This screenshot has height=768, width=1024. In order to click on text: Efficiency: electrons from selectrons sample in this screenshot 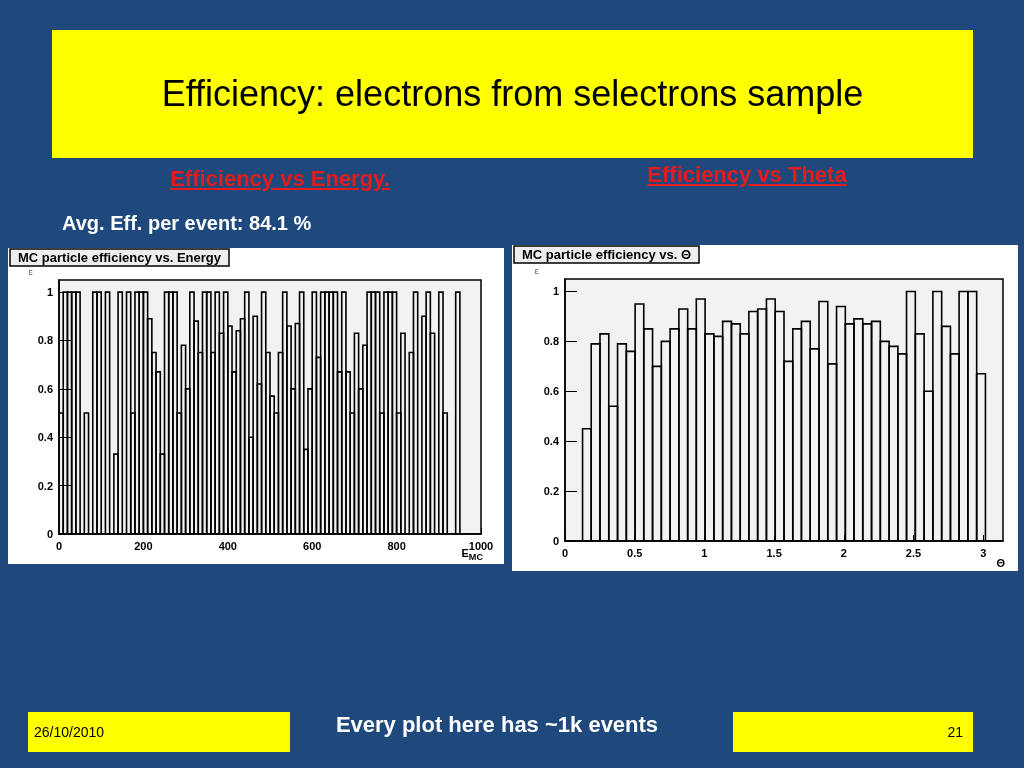, I will do `click(512, 94)`.